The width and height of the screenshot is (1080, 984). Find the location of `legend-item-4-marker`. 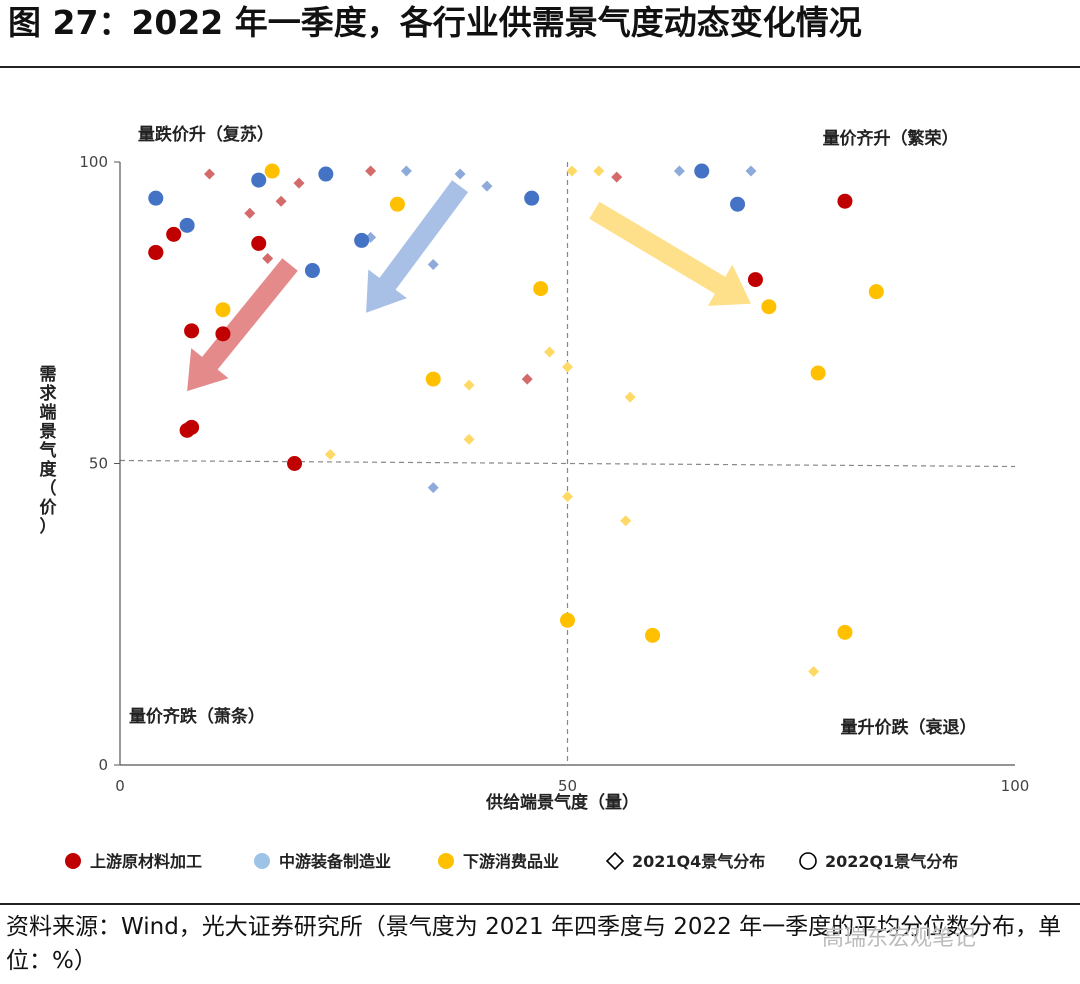

legend-item-4-marker is located at coordinates (615, 861).